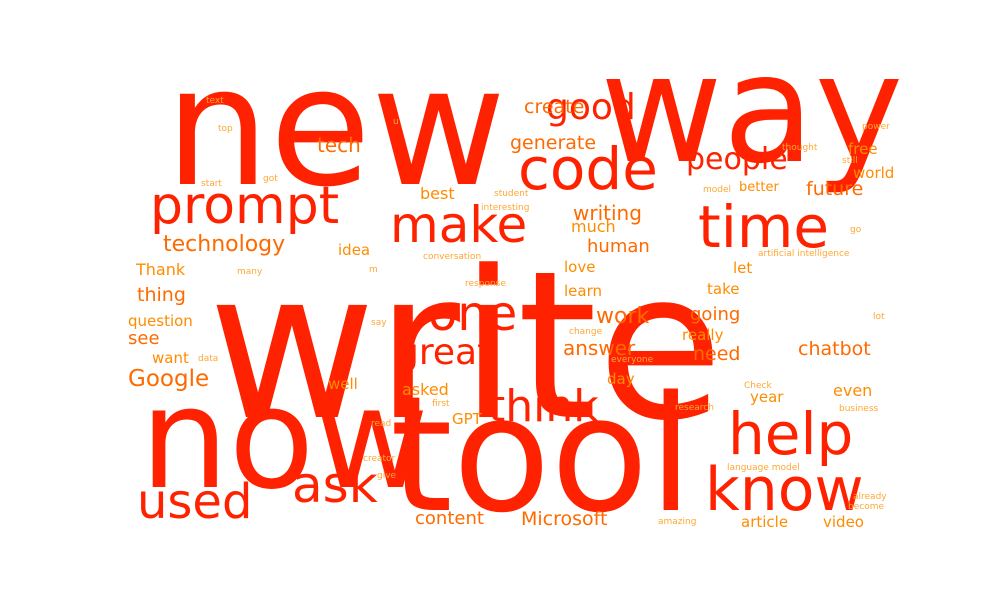 The width and height of the screenshot is (1000, 600). I want to click on cloud-word: make, so click(459, 225).